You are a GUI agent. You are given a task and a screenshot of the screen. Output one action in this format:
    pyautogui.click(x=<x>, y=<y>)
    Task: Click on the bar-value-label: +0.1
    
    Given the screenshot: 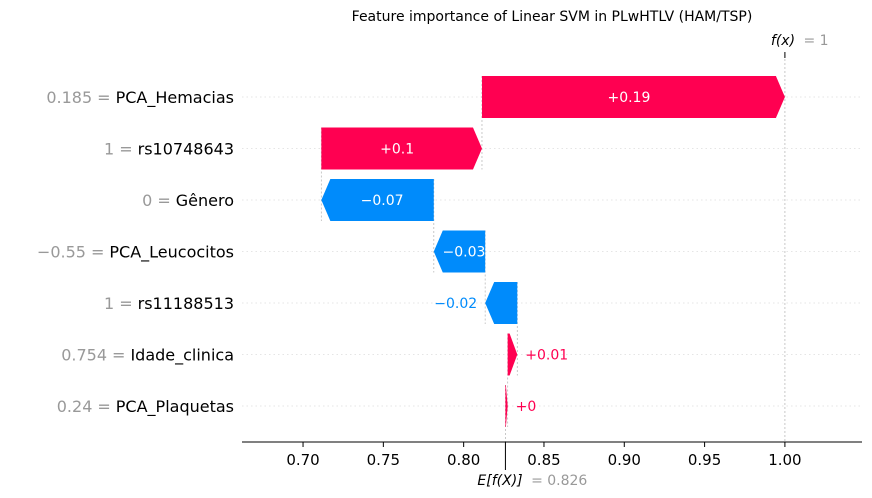 What is the action you would take?
    pyautogui.click(x=397, y=150)
    